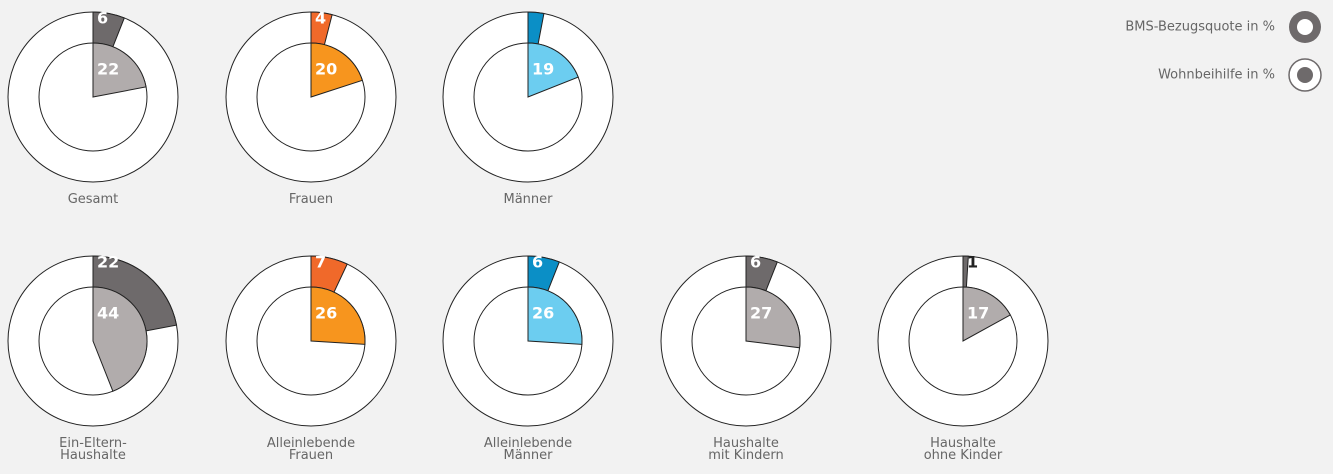  I want to click on chart-title: Frauen, so click(311, 199).